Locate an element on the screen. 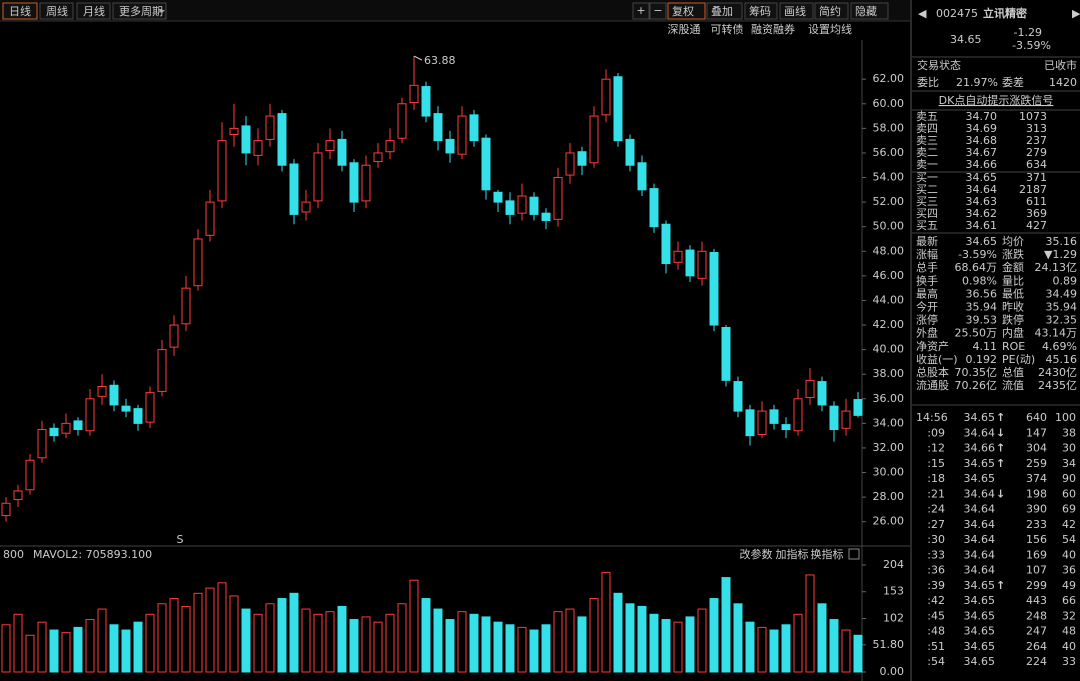 The height and width of the screenshot is (681, 1080). book-label: 买五 is located at coordinates (927, 225).